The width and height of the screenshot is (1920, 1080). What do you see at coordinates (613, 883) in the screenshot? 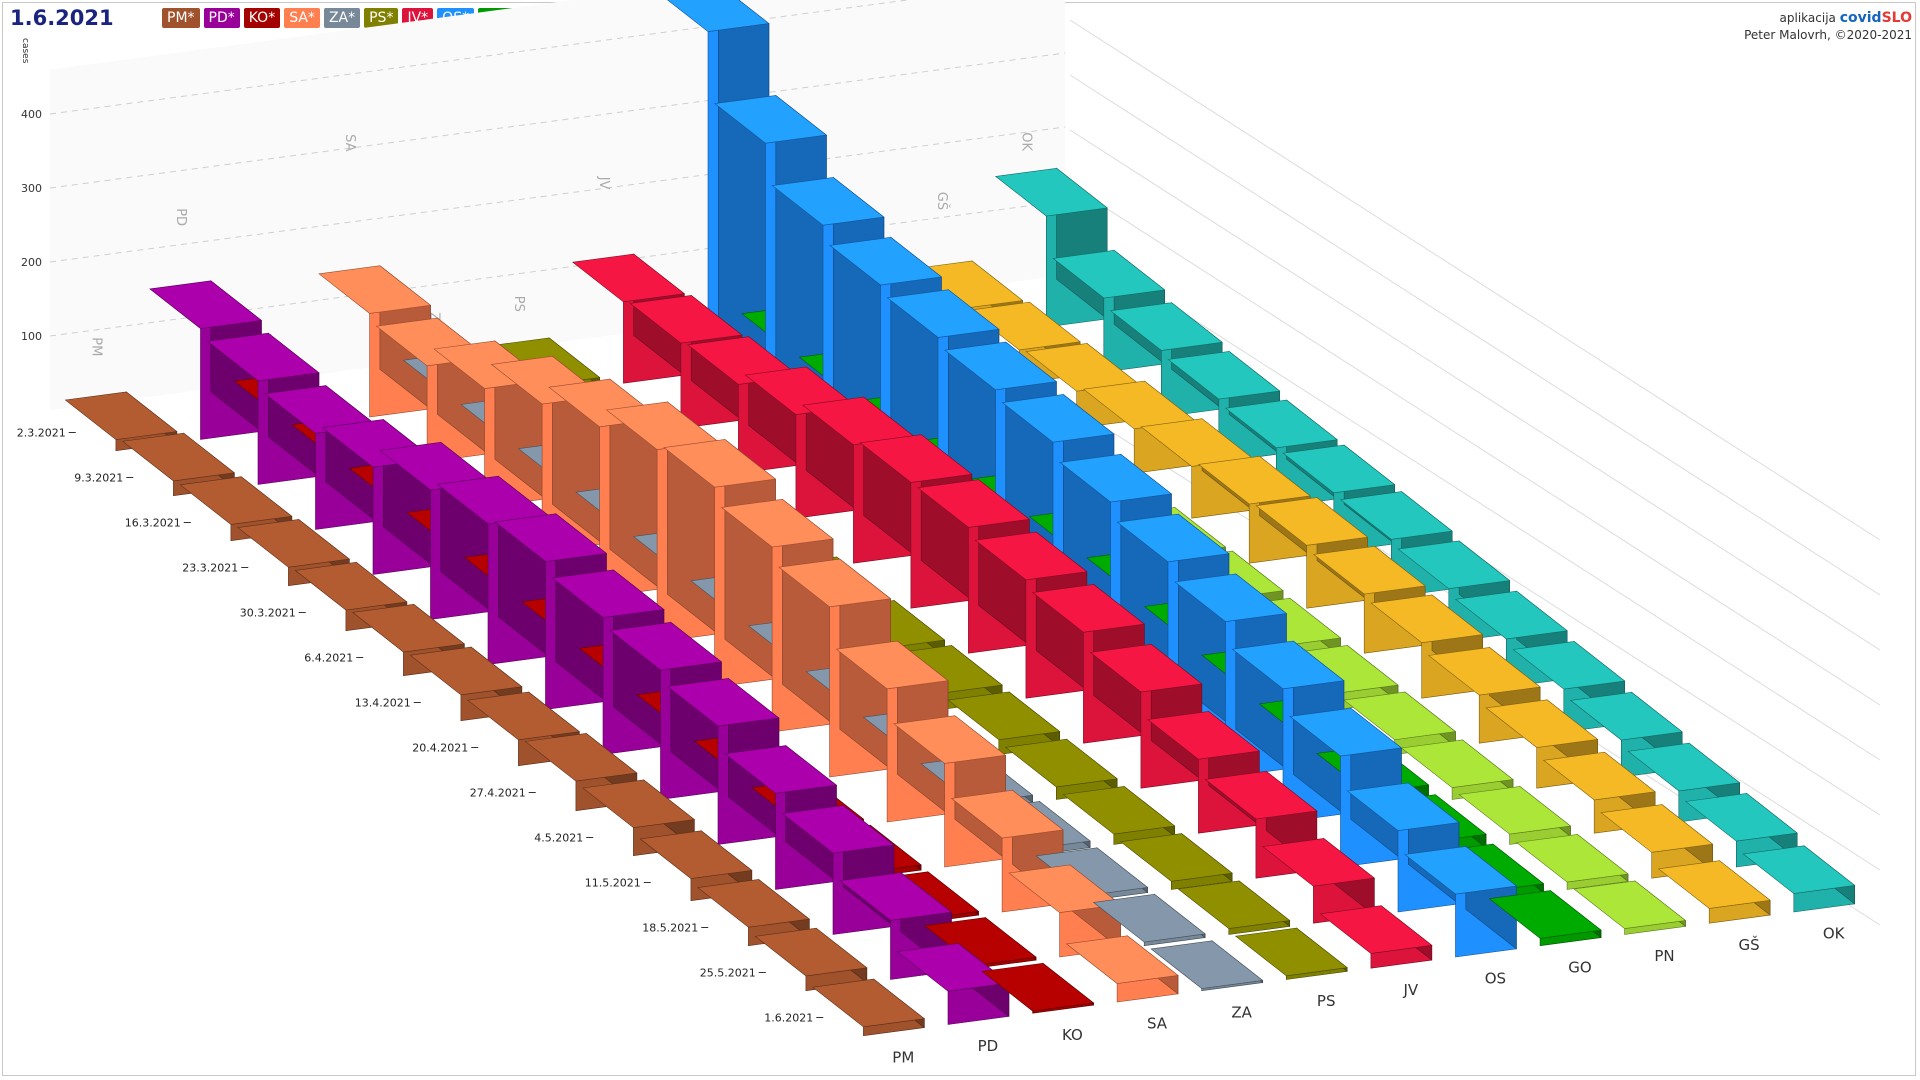
I see `date-tick-label: 11.5.2021` at bounding box center [613, 883].